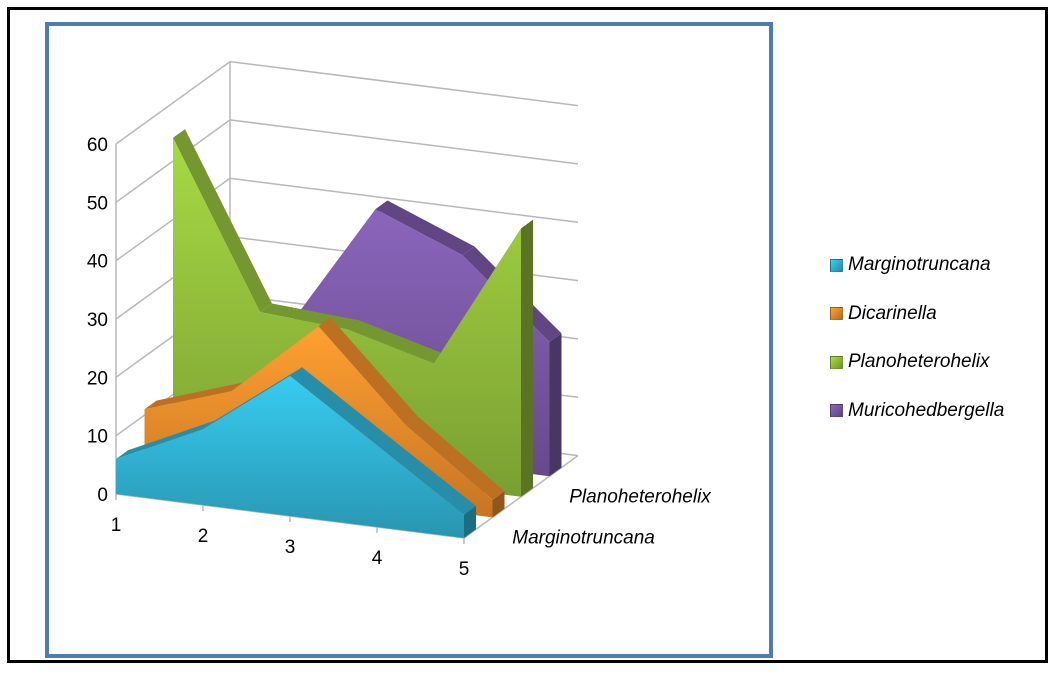 The width and height of the screenshot is (1059, 674). Describe the element at coordinates (290, 547) in the screenshot. I see `x-tick-label-3: 3` at that location.